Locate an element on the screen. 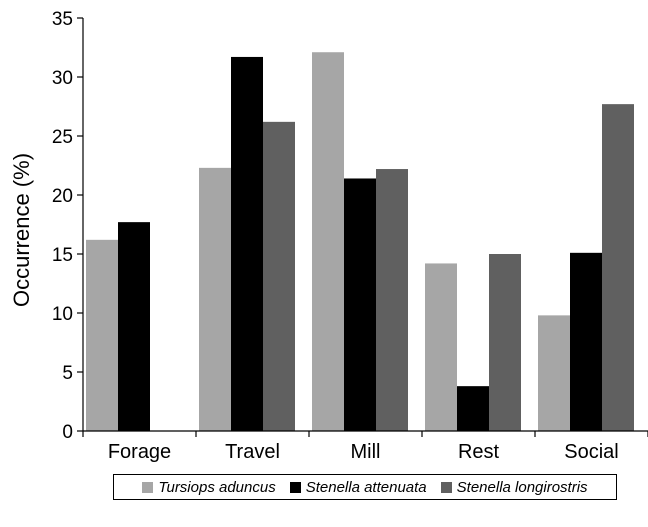 The image size is (648, 527). bar-social-stenella-longirostris is located at coordinates (618, 267).